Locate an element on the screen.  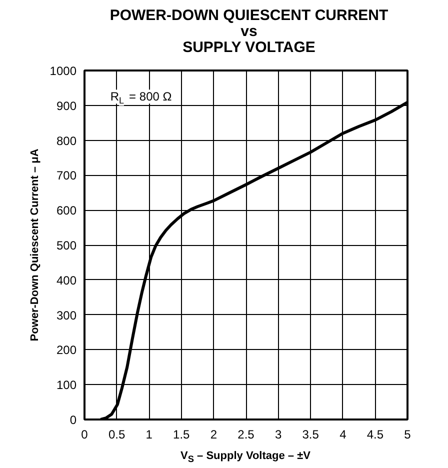
y-tick-label: 0 is located at coordinates (73, 420).